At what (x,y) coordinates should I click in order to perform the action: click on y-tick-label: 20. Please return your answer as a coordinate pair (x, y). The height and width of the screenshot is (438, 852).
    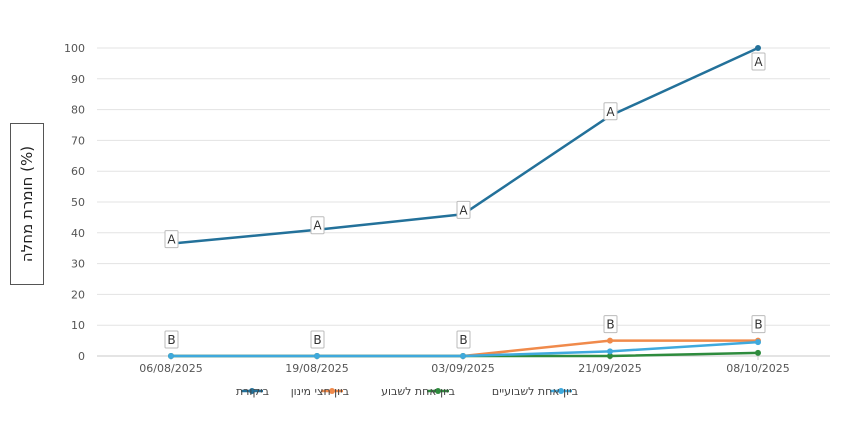
    Looking at the image, I should click on (78, 294).